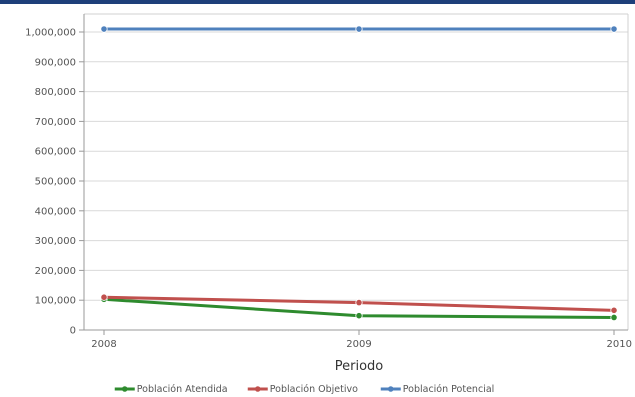 Image resolution: width=635 pixels, height=397 pixels. What do you see at coordinates (55, 211) in the screenshot?
I see `y-tick-label: 400,000` at bounding box center [55, 211].